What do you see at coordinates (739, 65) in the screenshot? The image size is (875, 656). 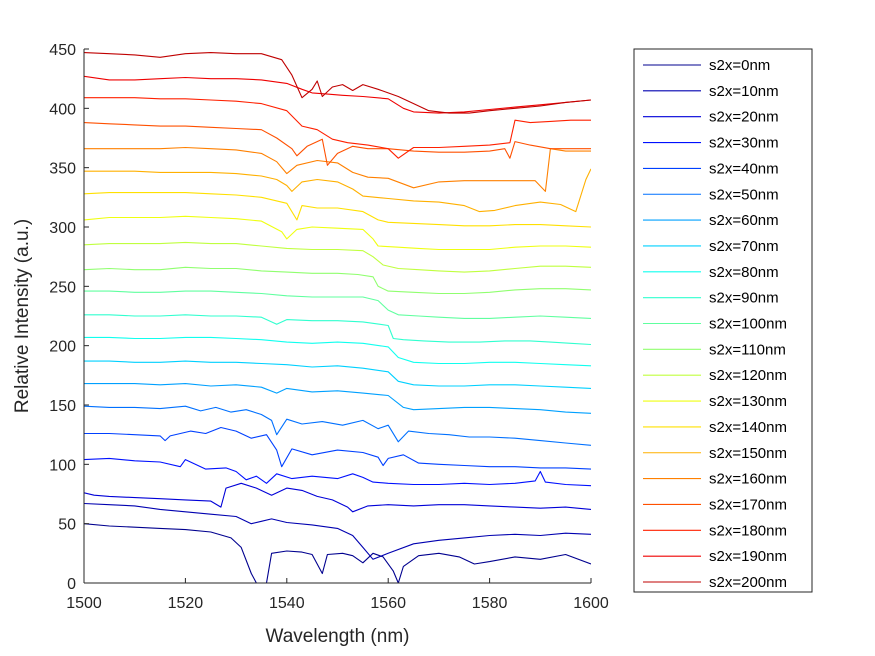 I see `legend-label: s2x=0nm` at bounding box center [739, 65].